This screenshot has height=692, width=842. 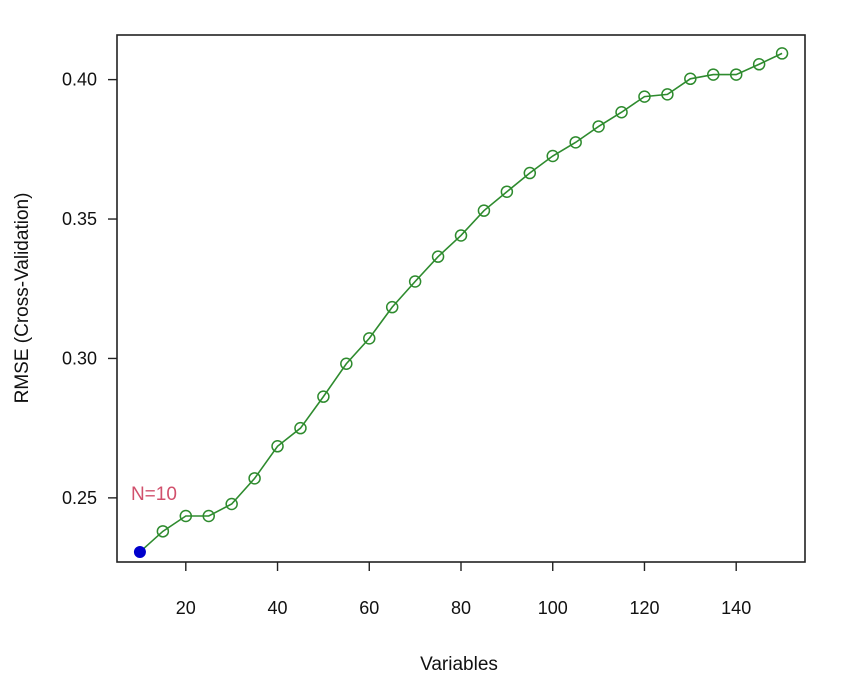 What do you see at coordinates (79, 498) in the screenshot?
I see `y-tick-label: 0.25` at bounding box center [79, 498].